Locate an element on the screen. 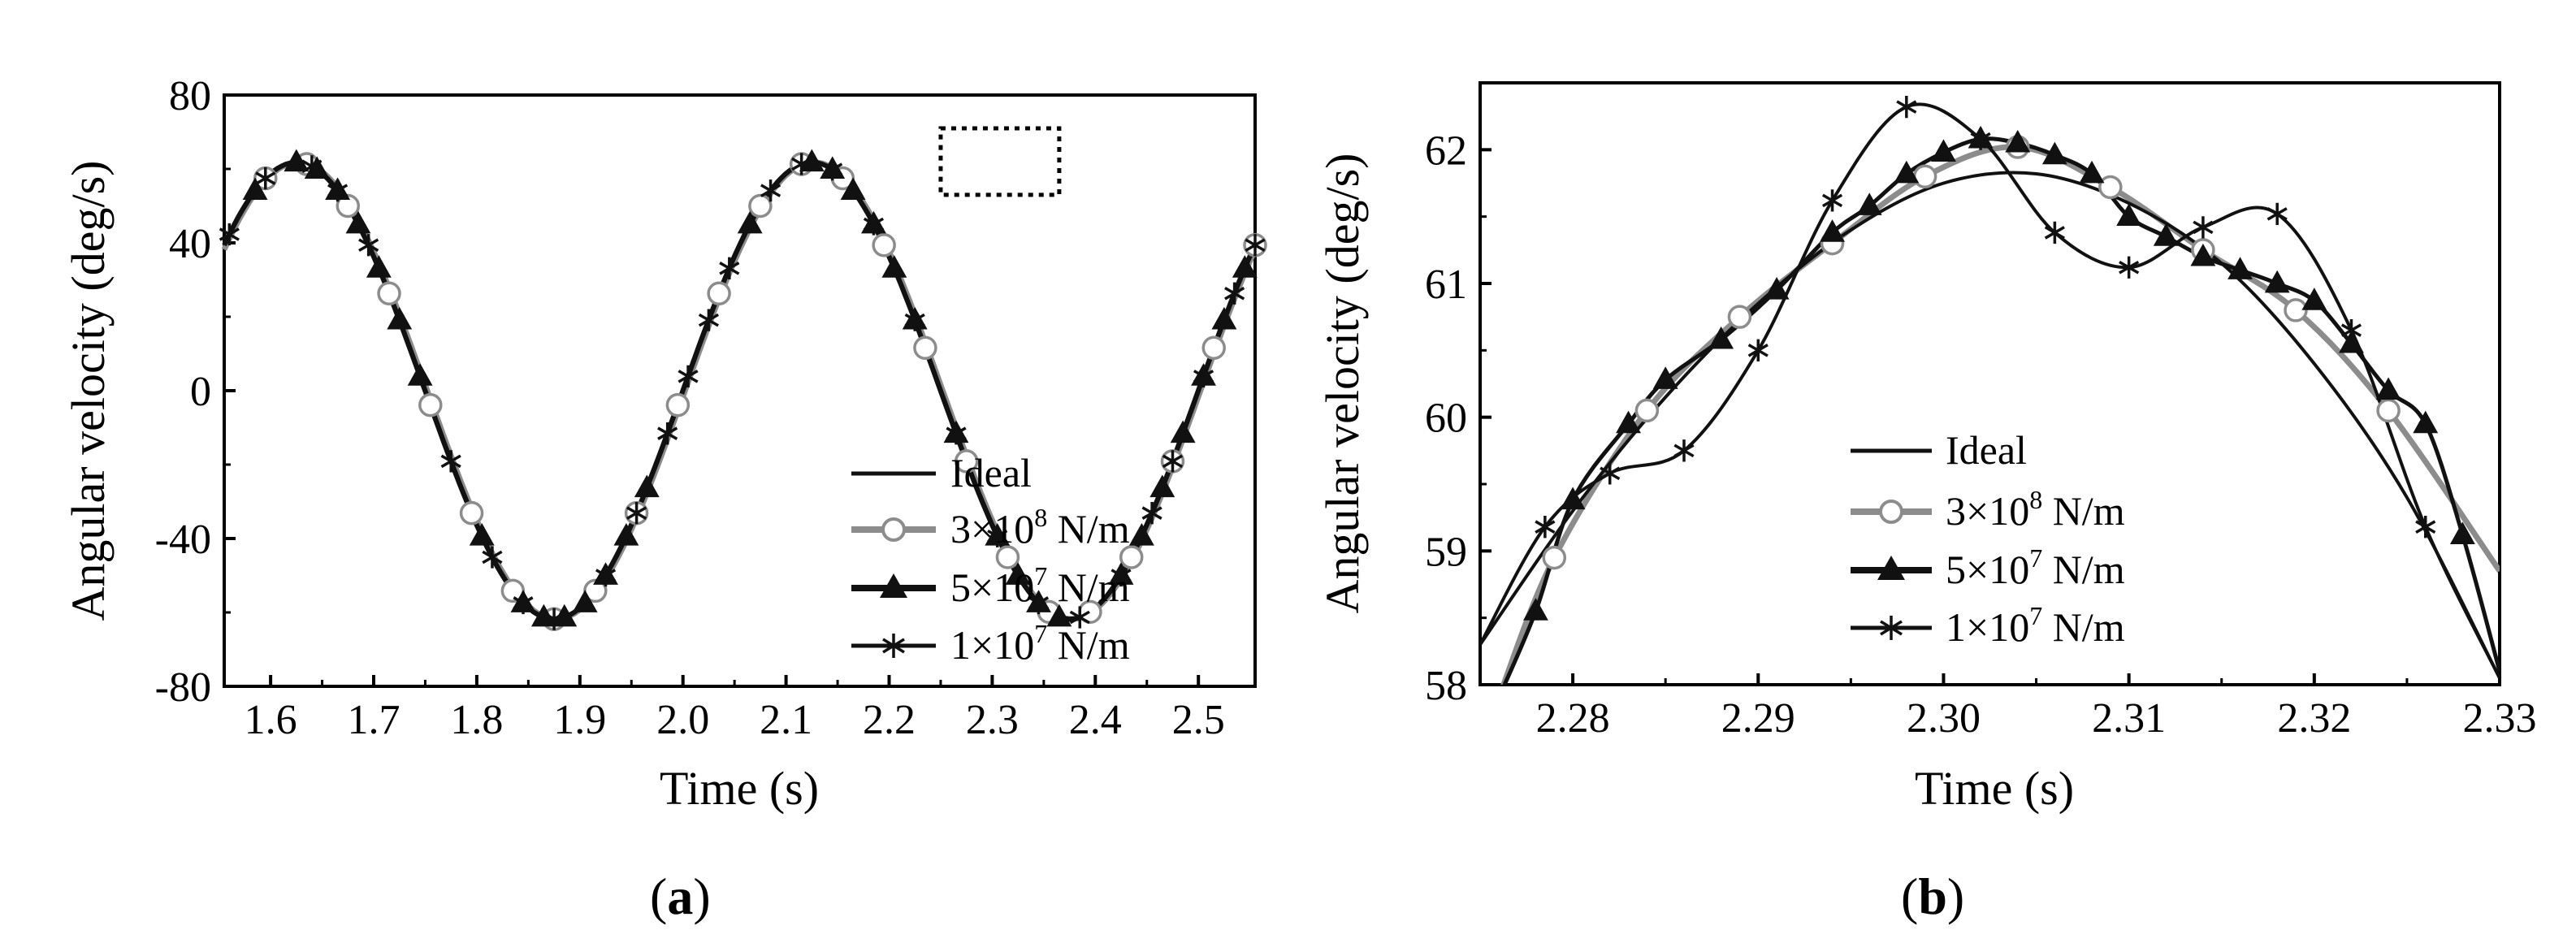 This screenshot has height=943, width=2576. panel-b-y-tick-label: 58 is located at coordinates (1446, 686).